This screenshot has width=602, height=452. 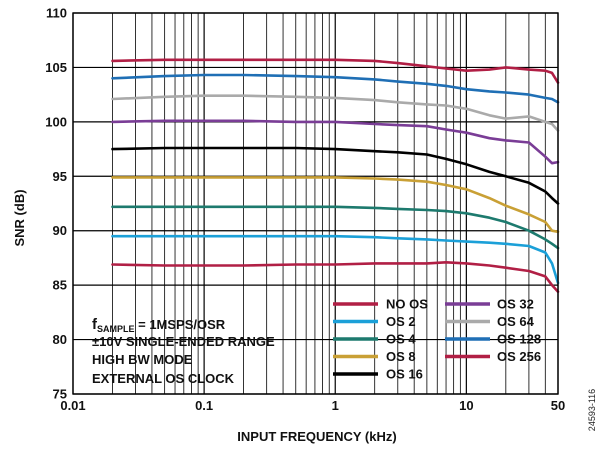 What do you see at coordinates (19, 217) in the screenshot?
I see `y-axis-title: SNR (dB)` at bounding box center [19, 217].